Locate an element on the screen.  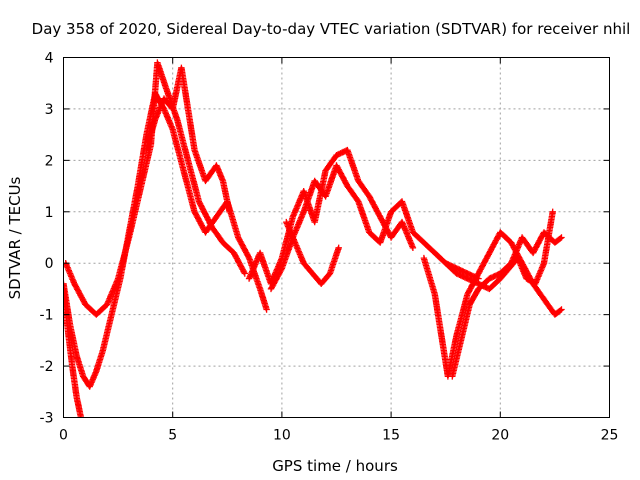
y-axis-label: SDTVAR / TECUs is located at coordinates (15, 237).